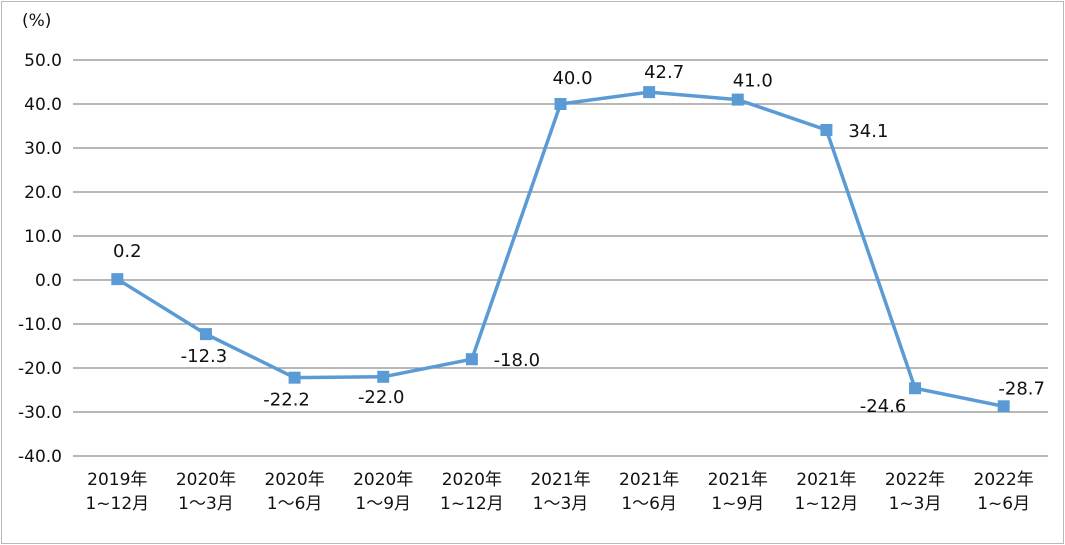  What do you see at coordinates (383, 504) in the screenshot?
I see `x-tick-label: 1～9月` at bounding box center [383, 504].